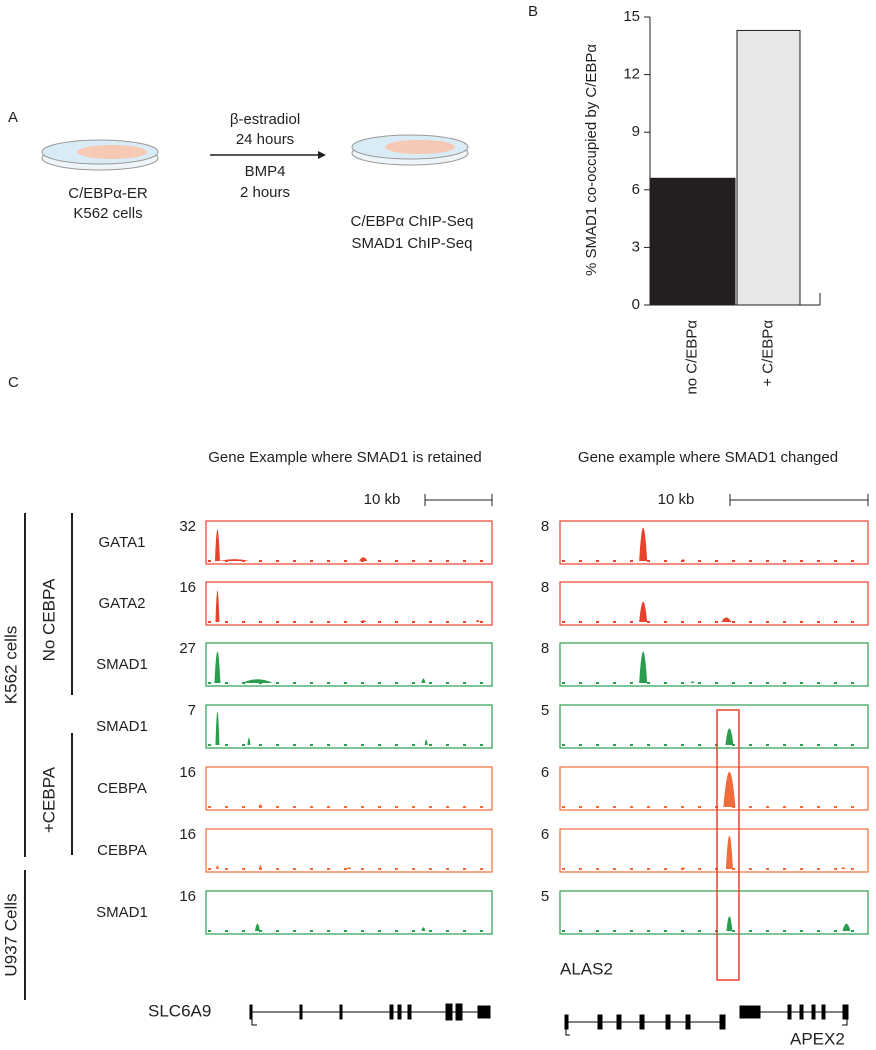  What do you see at coordinates (265, 192) in the screenshot?
I see `treatment: 2 hours` at bounding box center [265, 192].